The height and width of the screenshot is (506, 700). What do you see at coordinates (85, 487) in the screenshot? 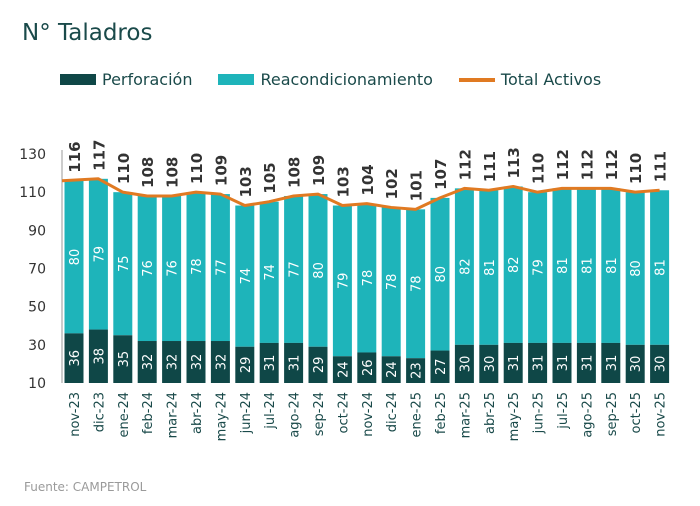
I see `source-note: Fuente: CAMPETROL` at bounding box center [85, 487].